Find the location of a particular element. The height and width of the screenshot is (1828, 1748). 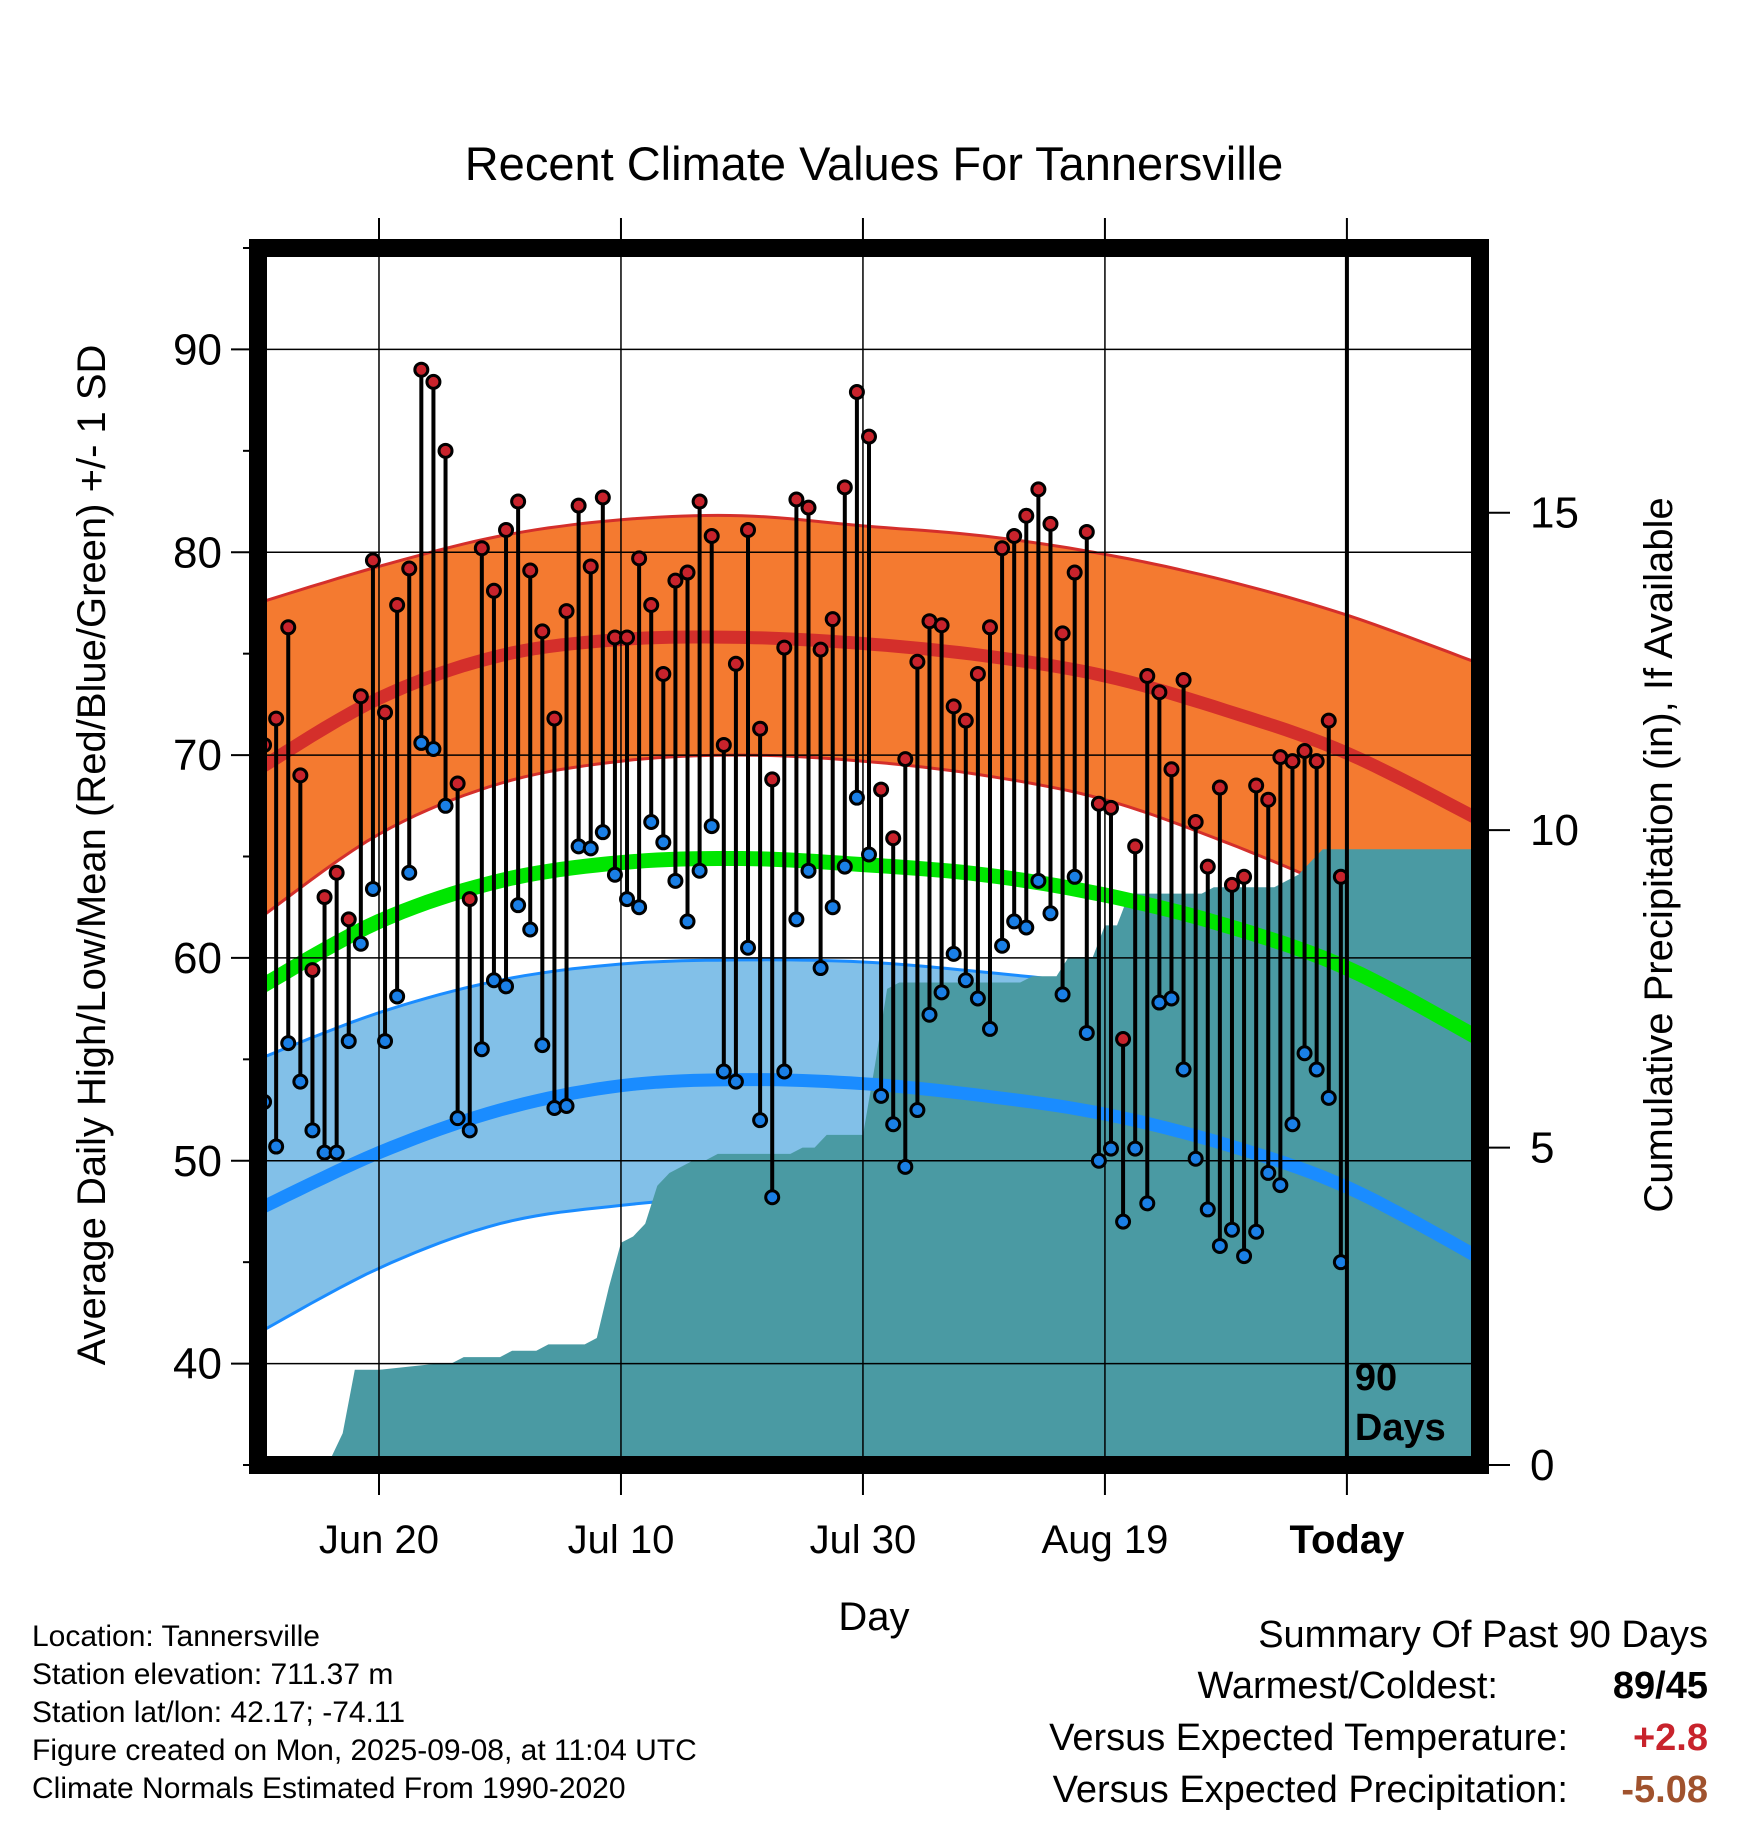

precip-anomaly-value: -5.08 is located at coordinates (1664, 1790).